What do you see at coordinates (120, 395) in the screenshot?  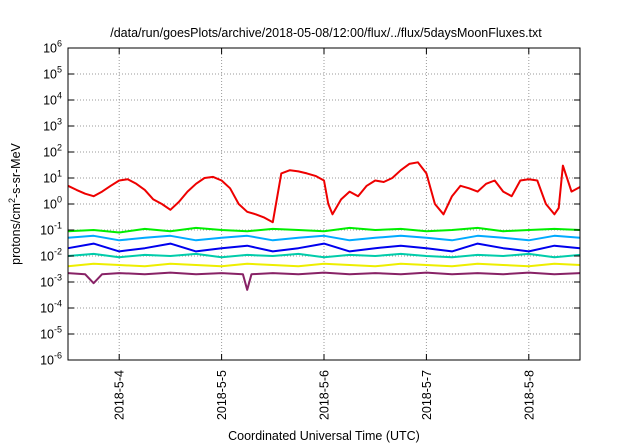 I see `x-tick-label: 2018-5-4` at bounding box center [120, 395].